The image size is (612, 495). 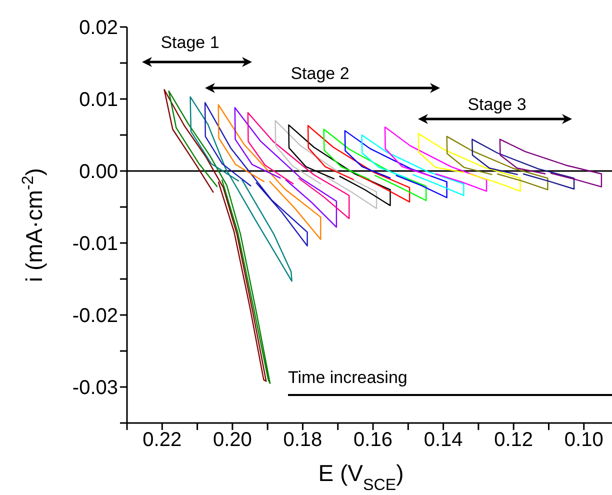 I want to click on x-tick-label: 0.20, so click(x=232, y=440).